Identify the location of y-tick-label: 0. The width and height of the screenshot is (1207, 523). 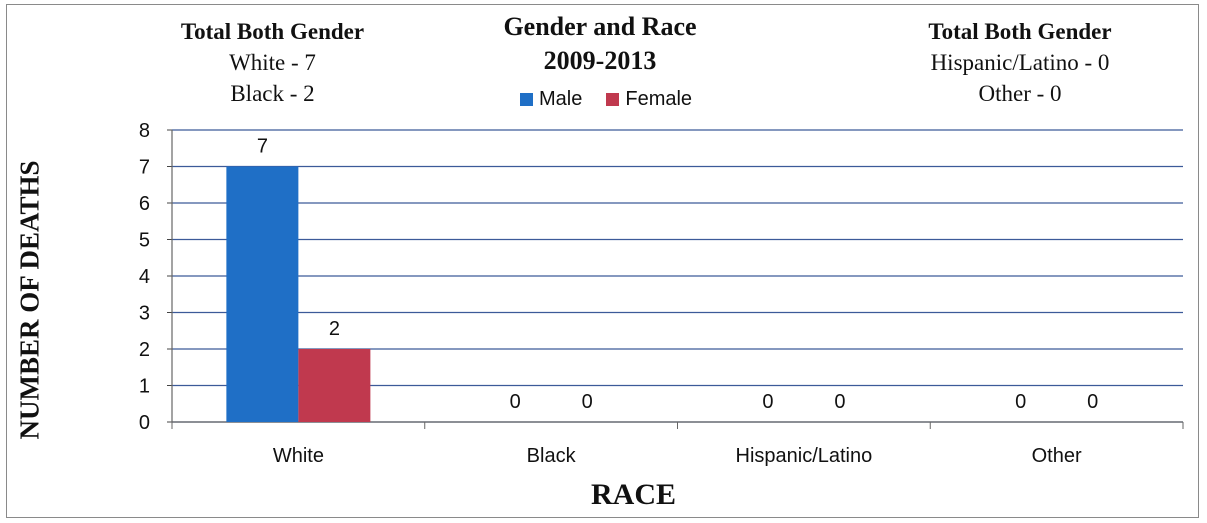
(144, 423).